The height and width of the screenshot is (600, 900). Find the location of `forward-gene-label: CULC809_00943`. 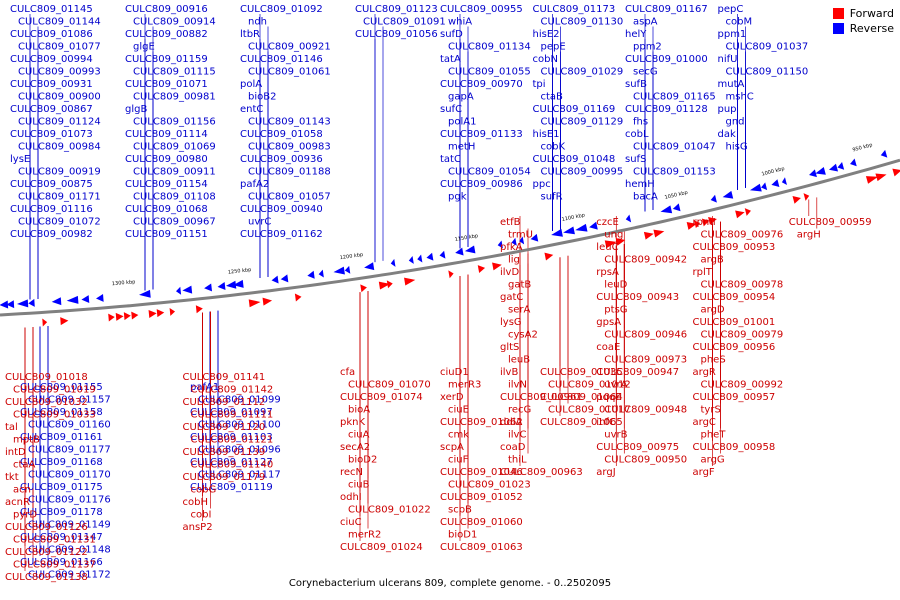

forward-gene-label: CULC809_00943 is located at coordinates (637, 297).